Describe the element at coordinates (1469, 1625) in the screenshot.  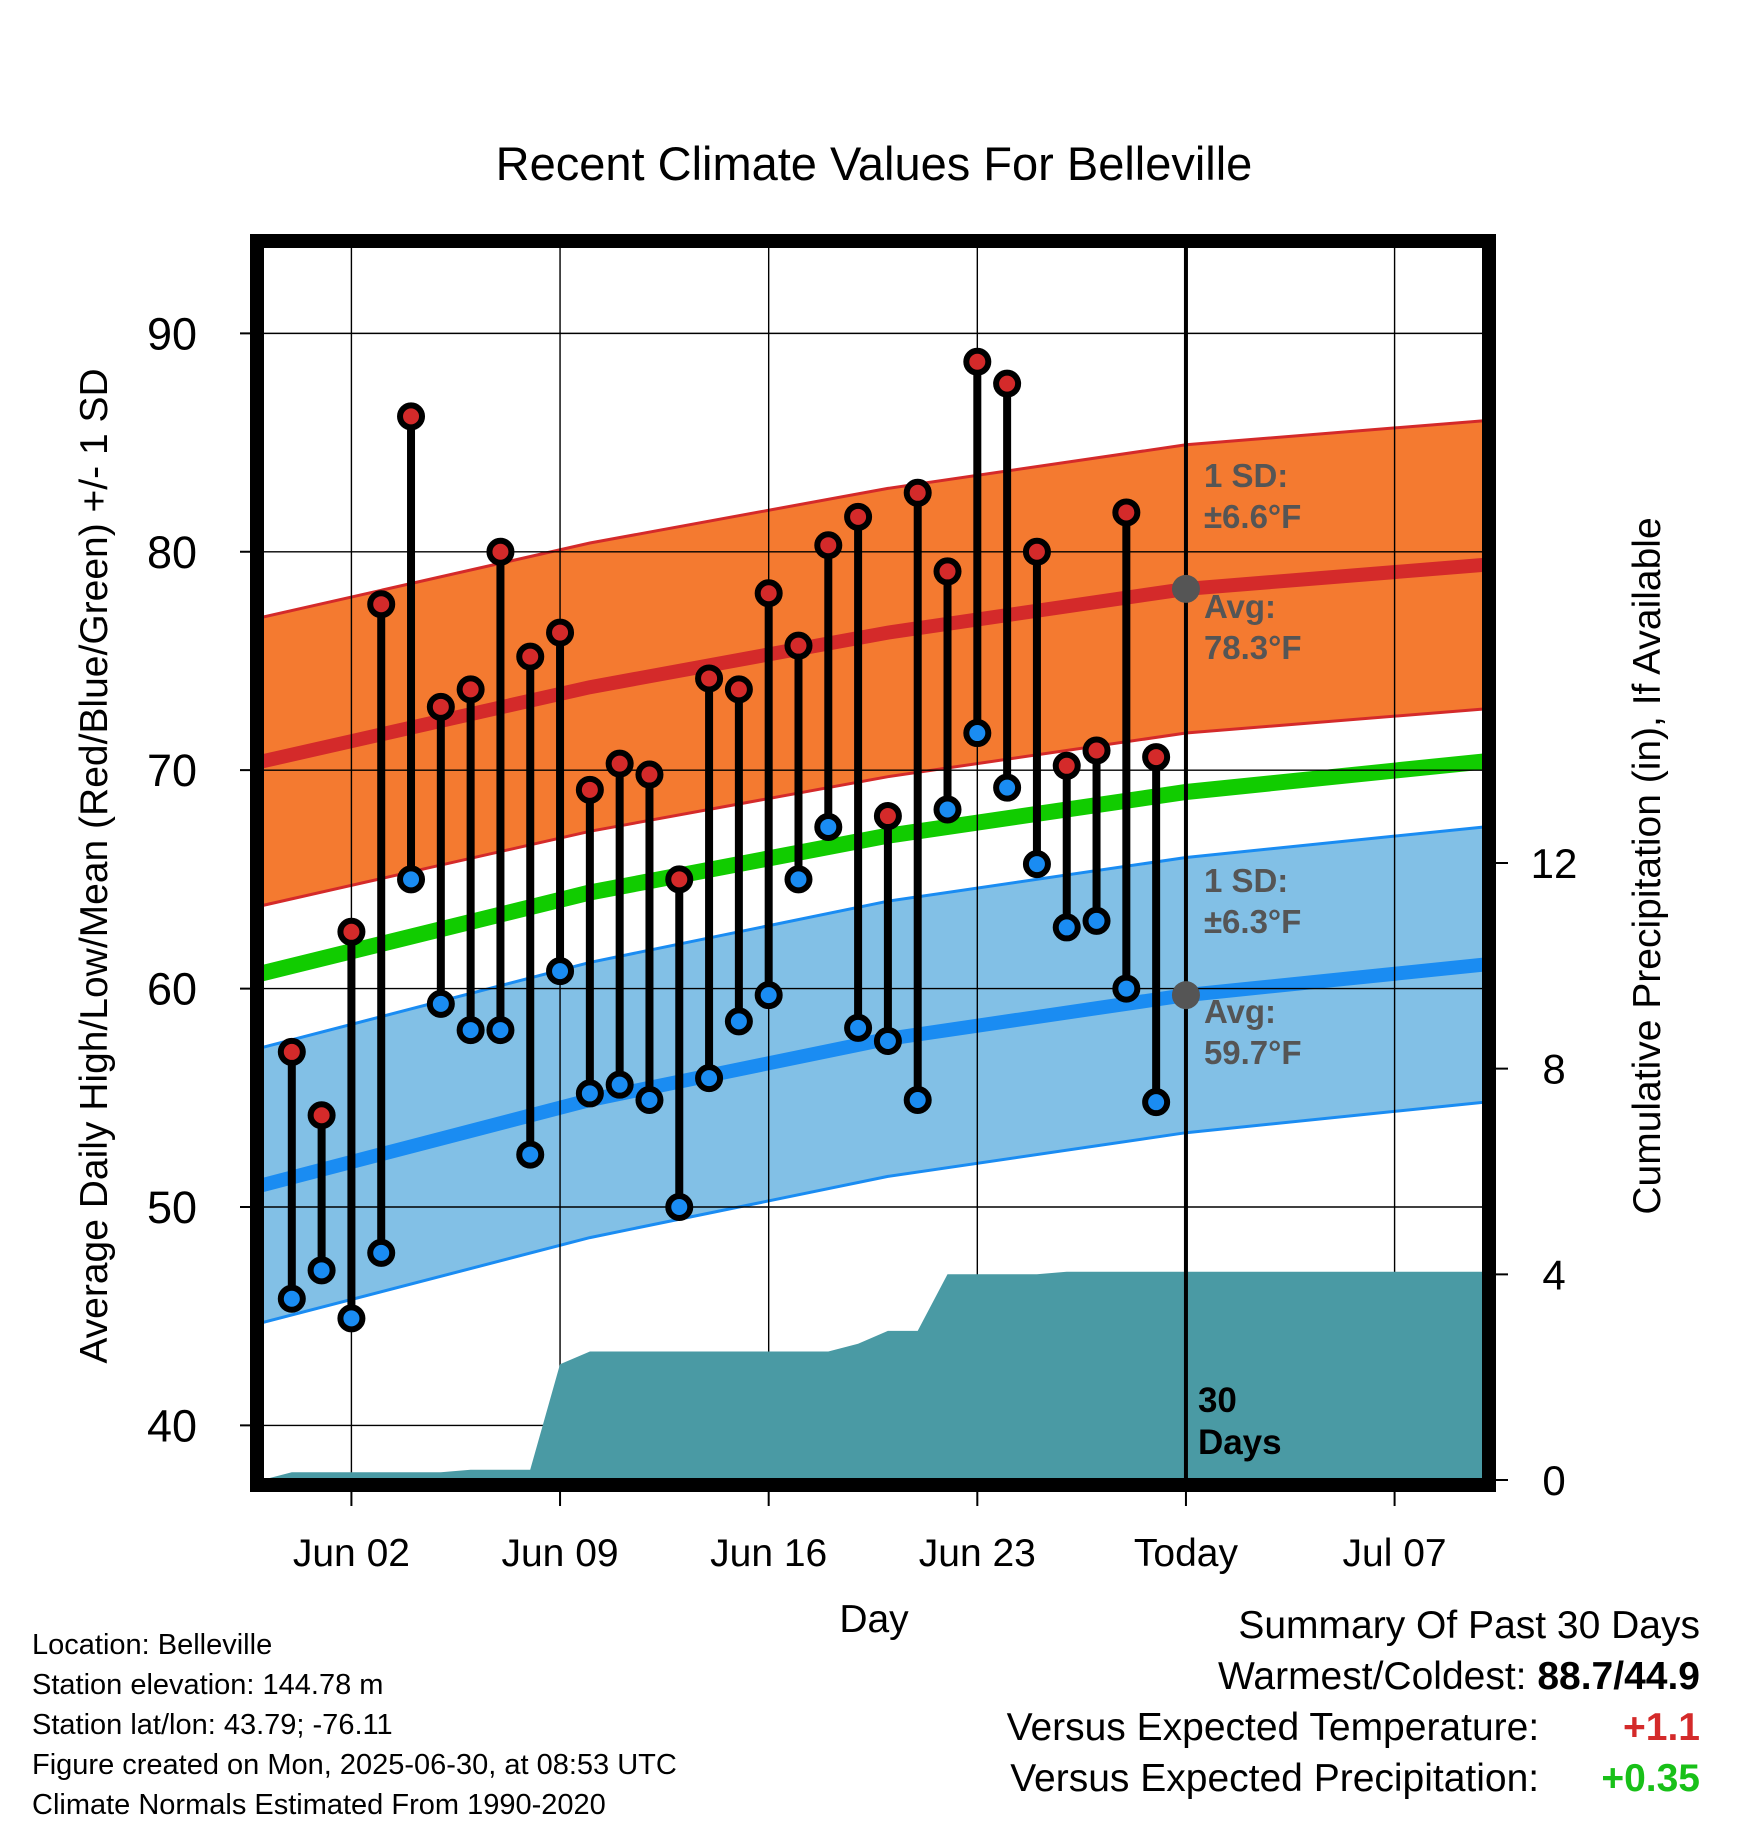
I see `summary-title: Summary Of Past 30 Days` at that location.